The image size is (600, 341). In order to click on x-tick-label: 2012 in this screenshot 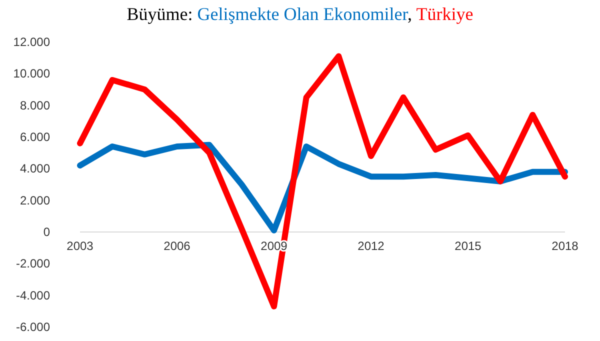, I will do `click(371, 246)`.